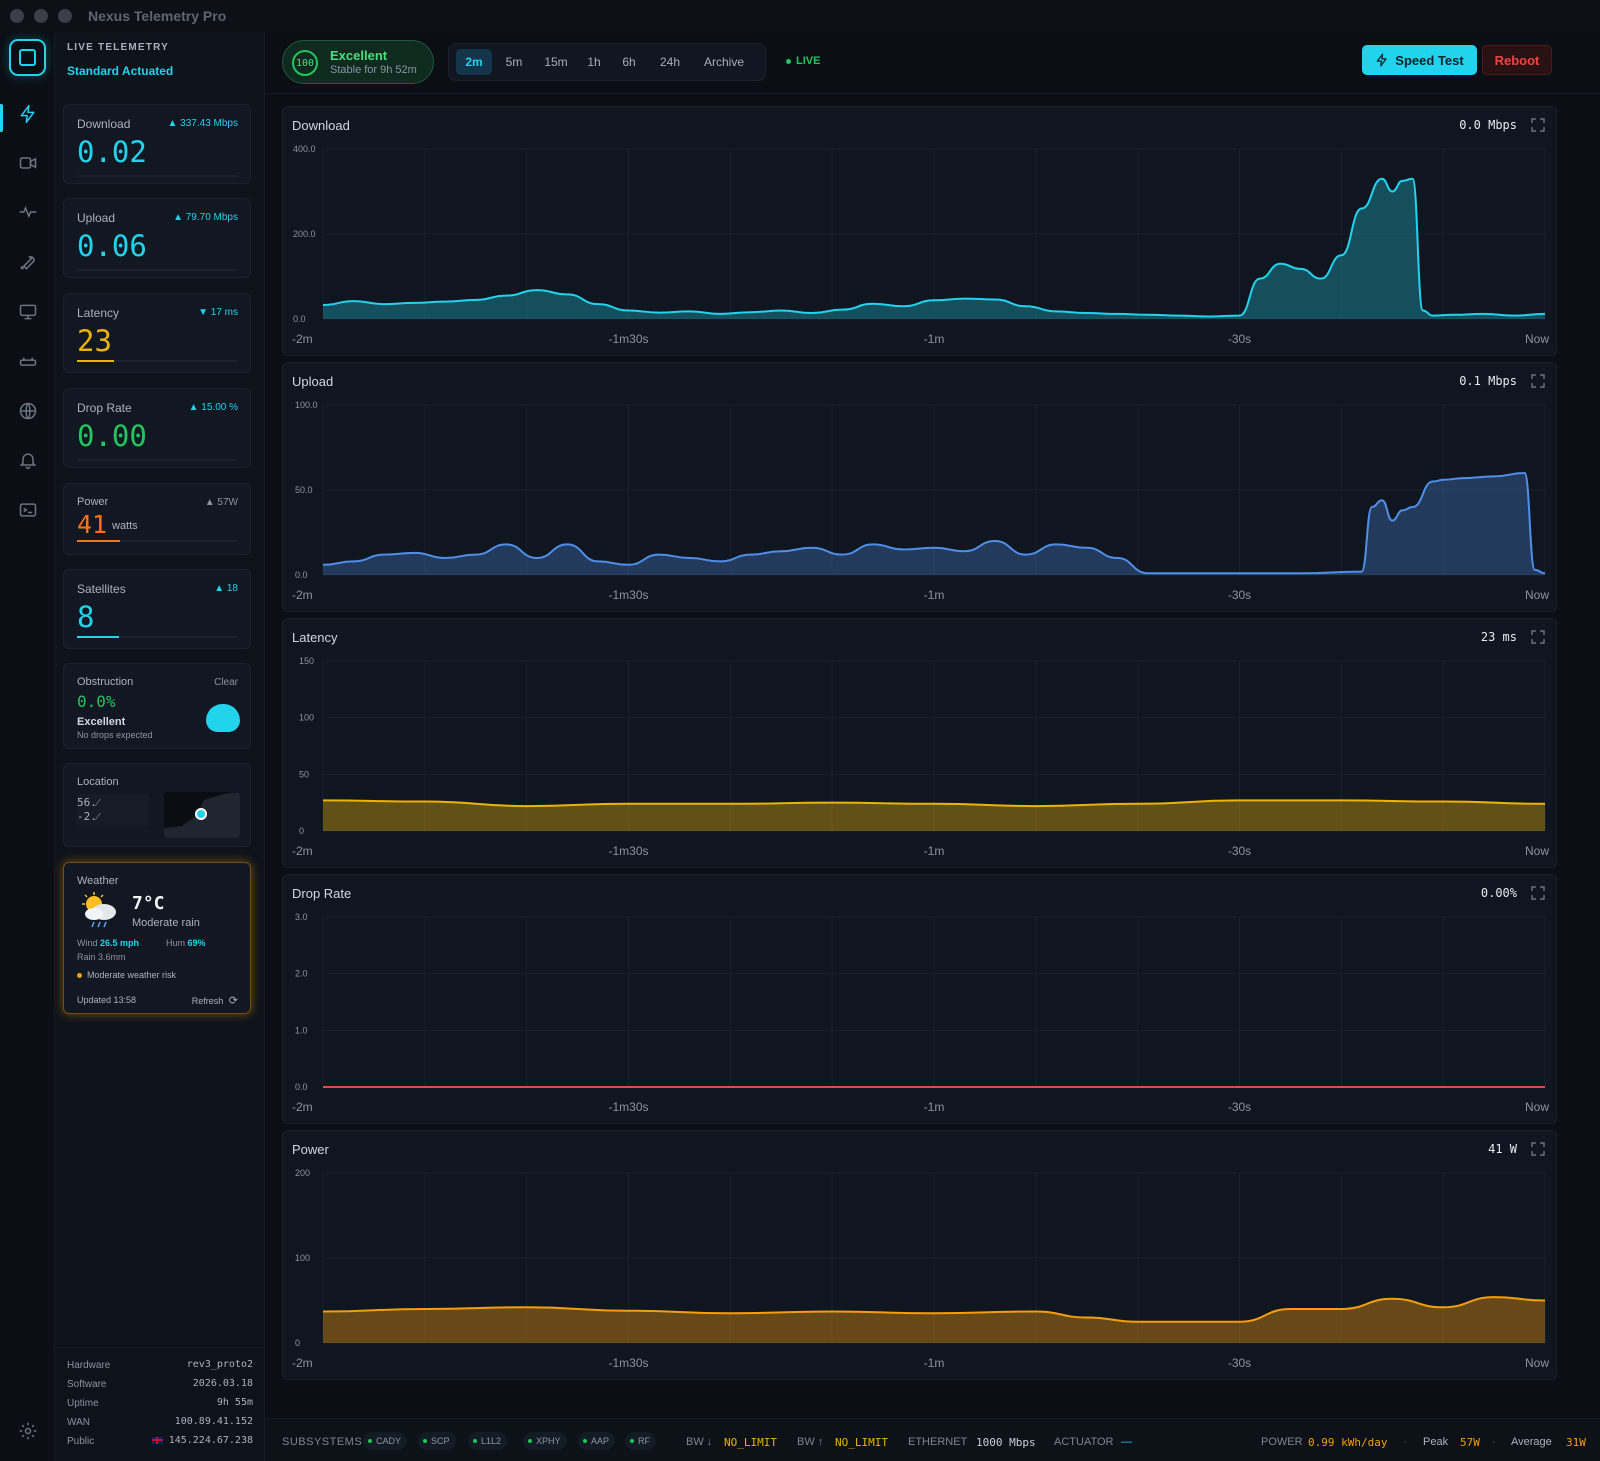  What do you see at coordinates (104, 124) in the screenshot?
I see `card-label: Download` at bounding box center [104, 124].